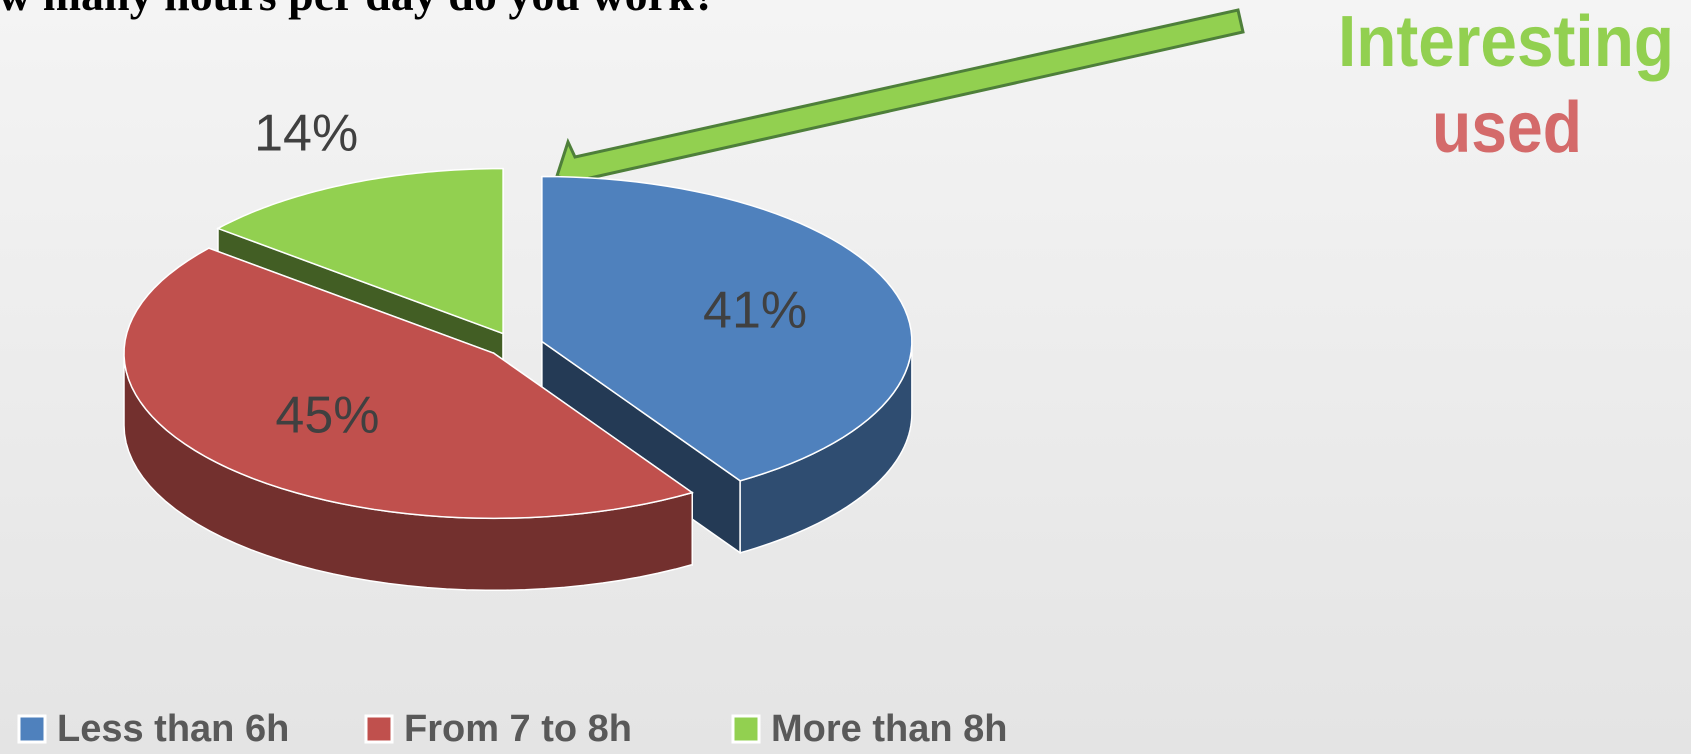 The image size is (1691, 754). Describe the element at coordinates (518, 729) in the screenshot. I see `legend-label: From 7 to 8h` at that location.